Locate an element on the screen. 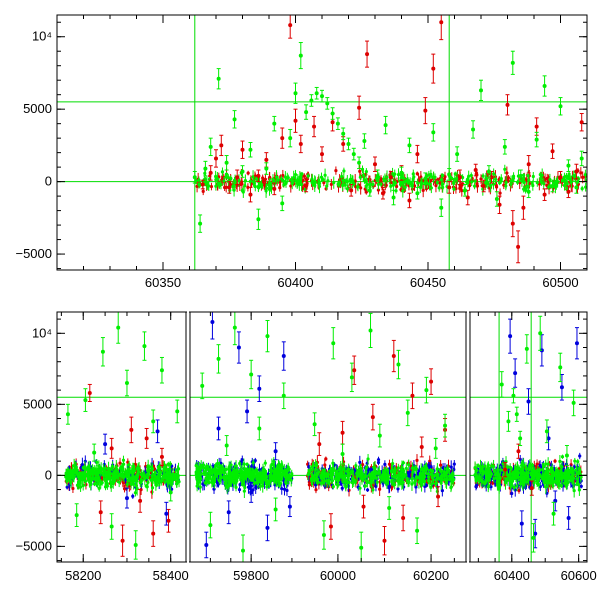 The width and height of the screenshot is (600, 605). top-ytick-label: 10⁴ is located at coordinates (42, 36).